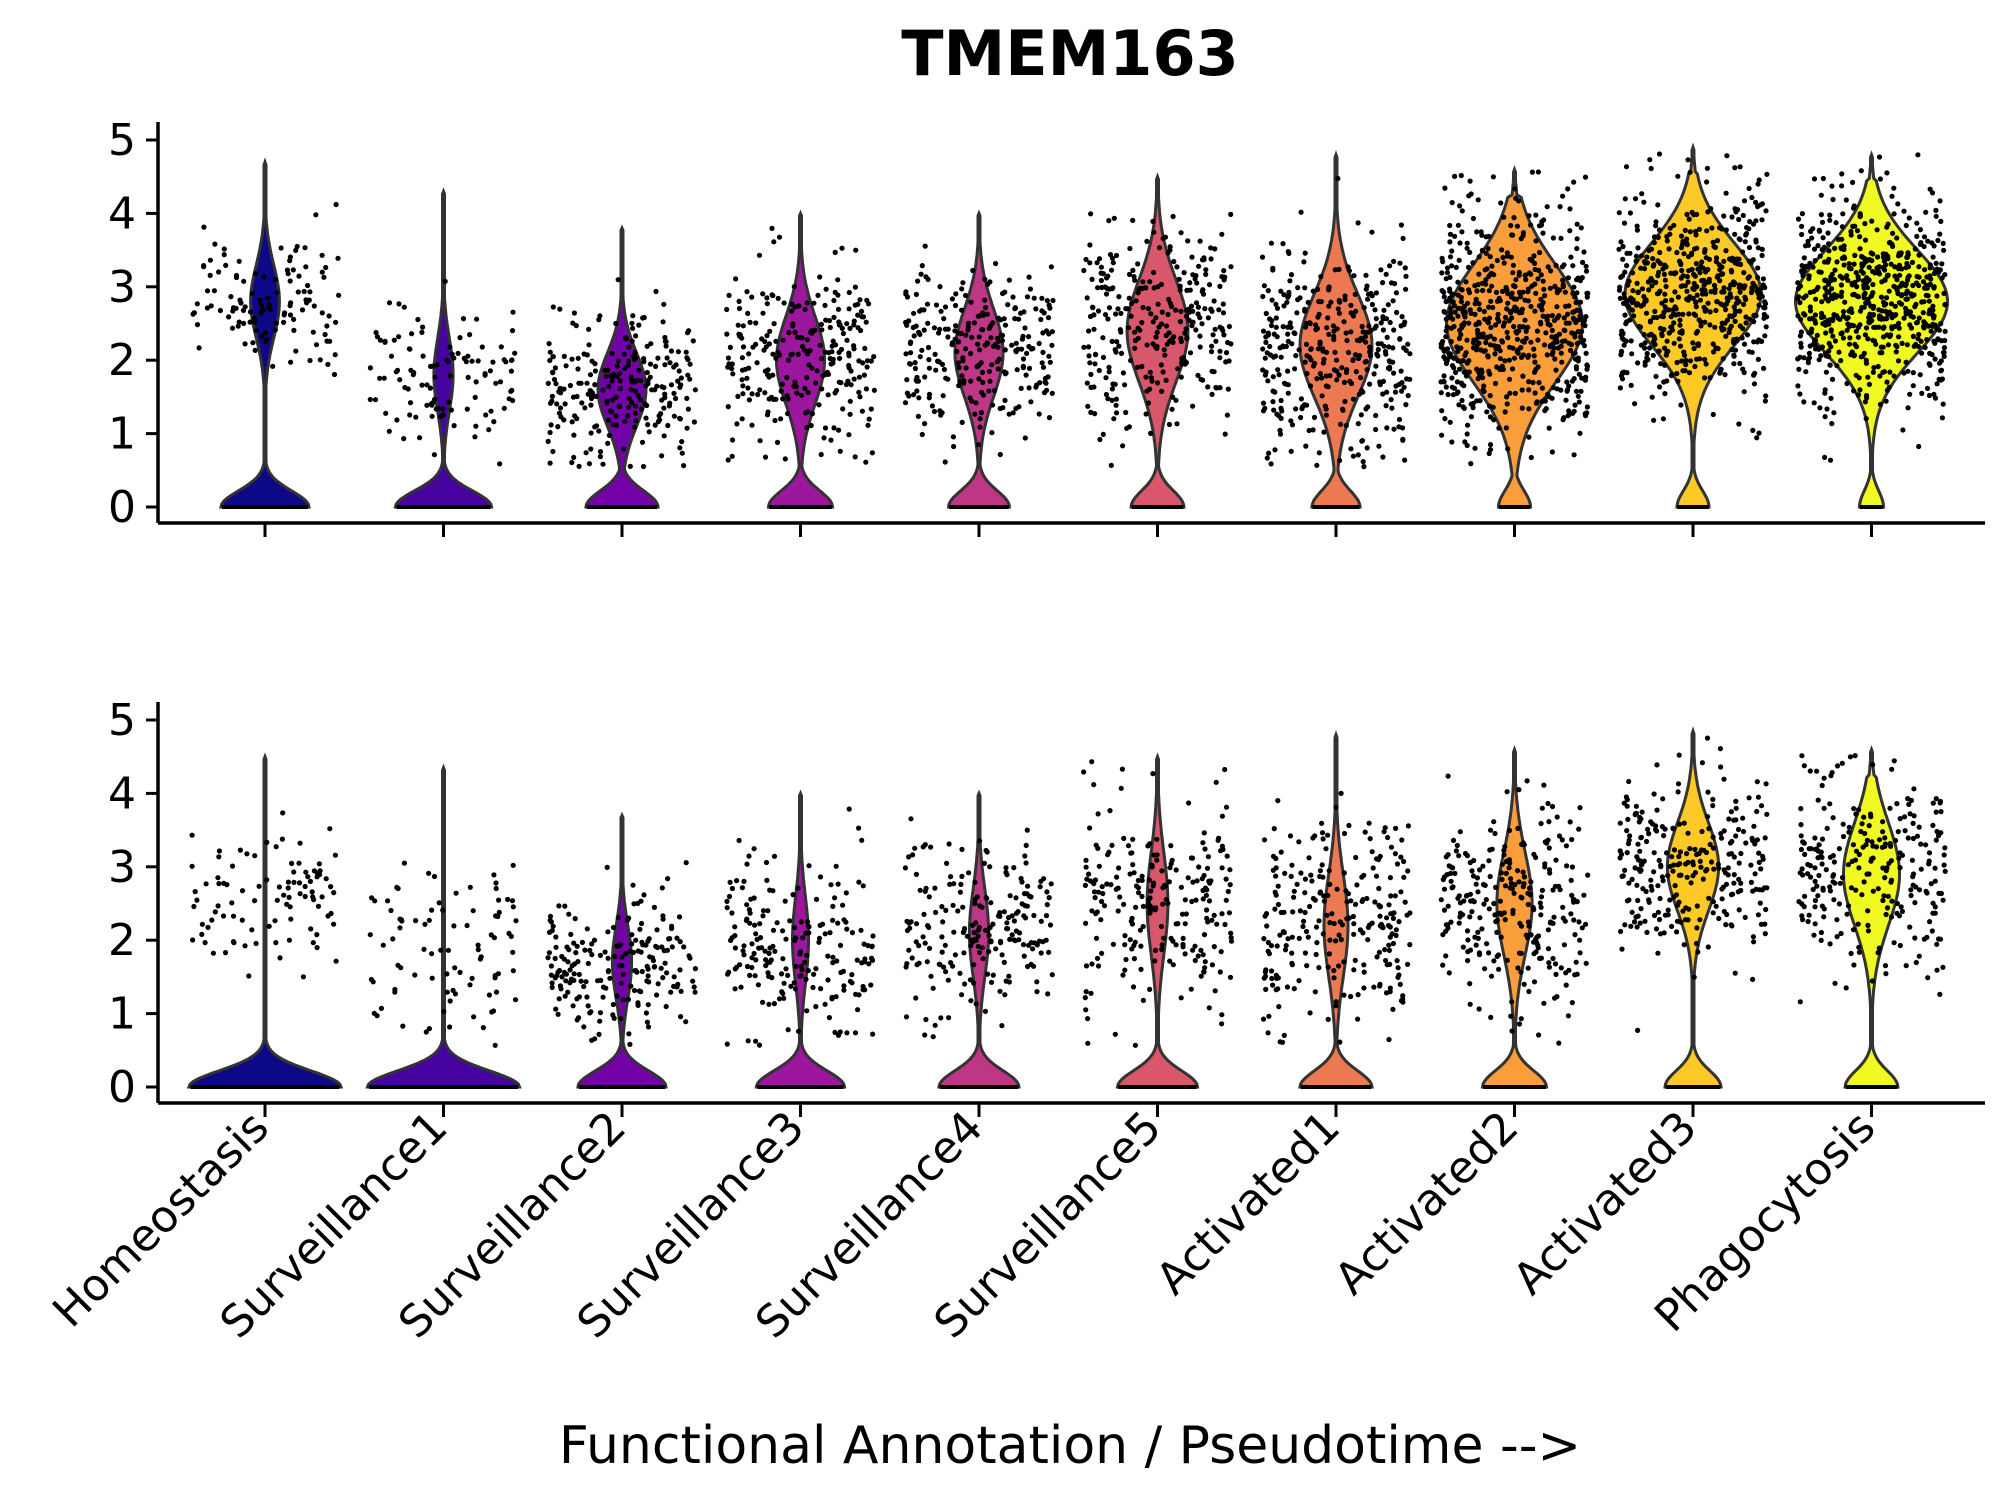 Image resolution: width=2000 pixels, height=1500 pixels. Describe the element at coordinates (1693, 296) in the screenshot. I see `points-activated3` at that location.